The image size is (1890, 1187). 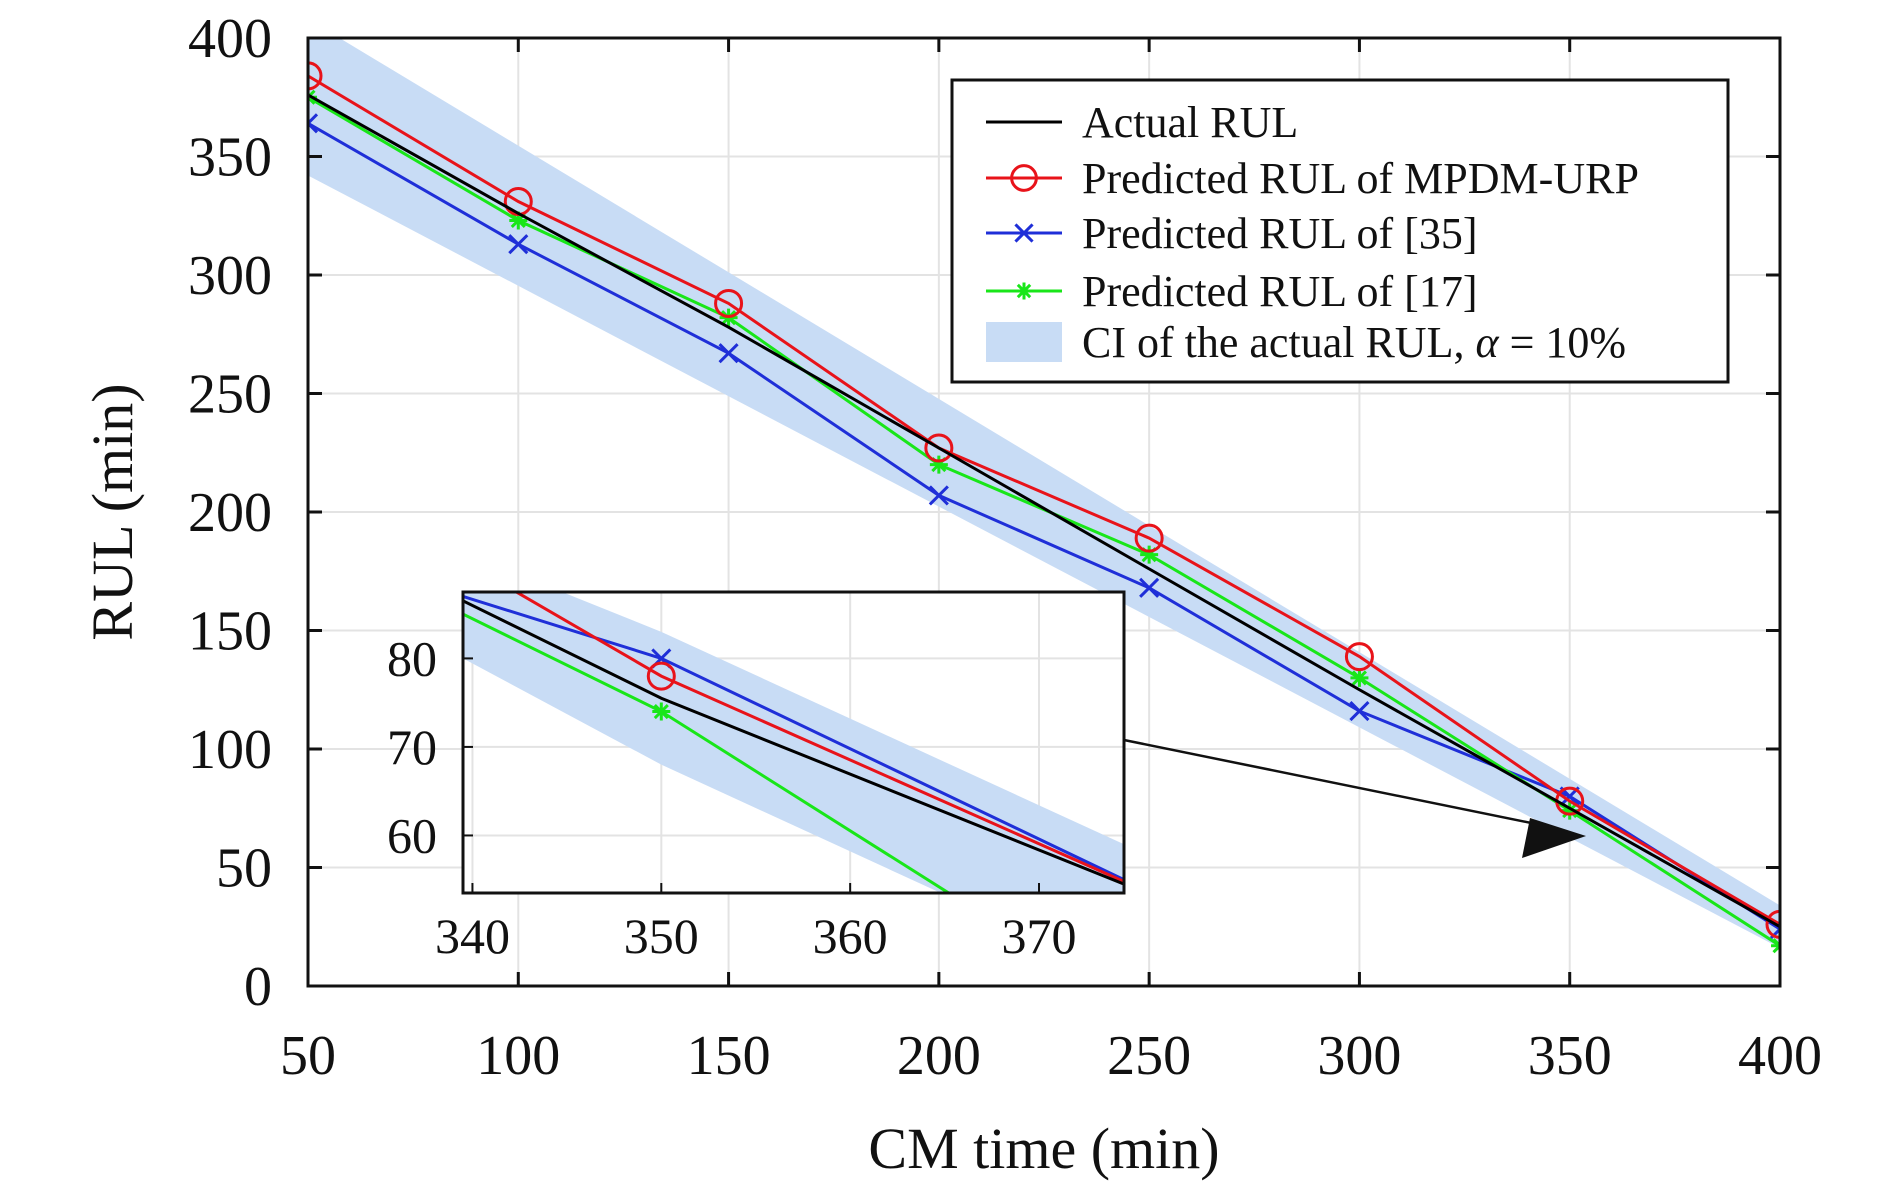 What do you see at coordinates (308, 1056) in the screenshot?
I see `x-tick-label: 50` at bounding box center [308, 1056].